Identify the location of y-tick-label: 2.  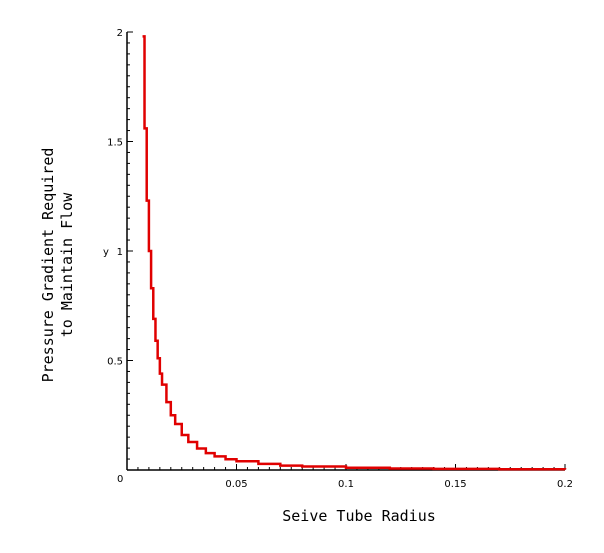
(120, 33).